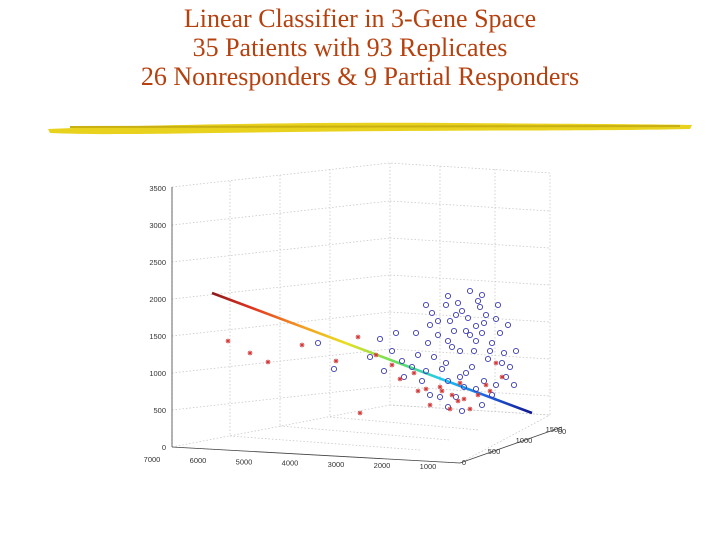 This screenshot has width=720, height=540. What do you see at coordinates (350, 47) in the screenshot?
I see `title-line-2: 35 Patients with 93 Replicates` at bounding box center [350, 47].